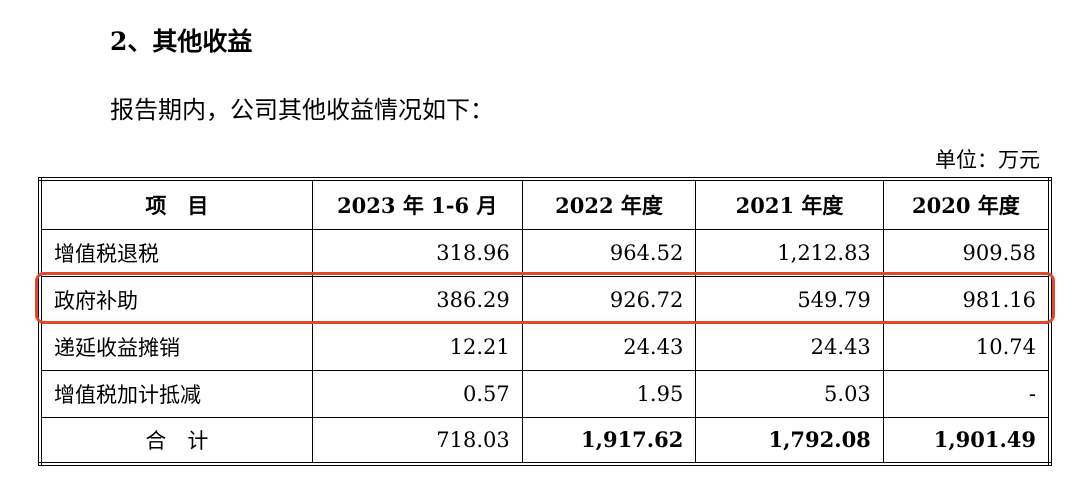 The image size is (1090, 492). I want to click on row-label: 合 计, so click(176, 440).